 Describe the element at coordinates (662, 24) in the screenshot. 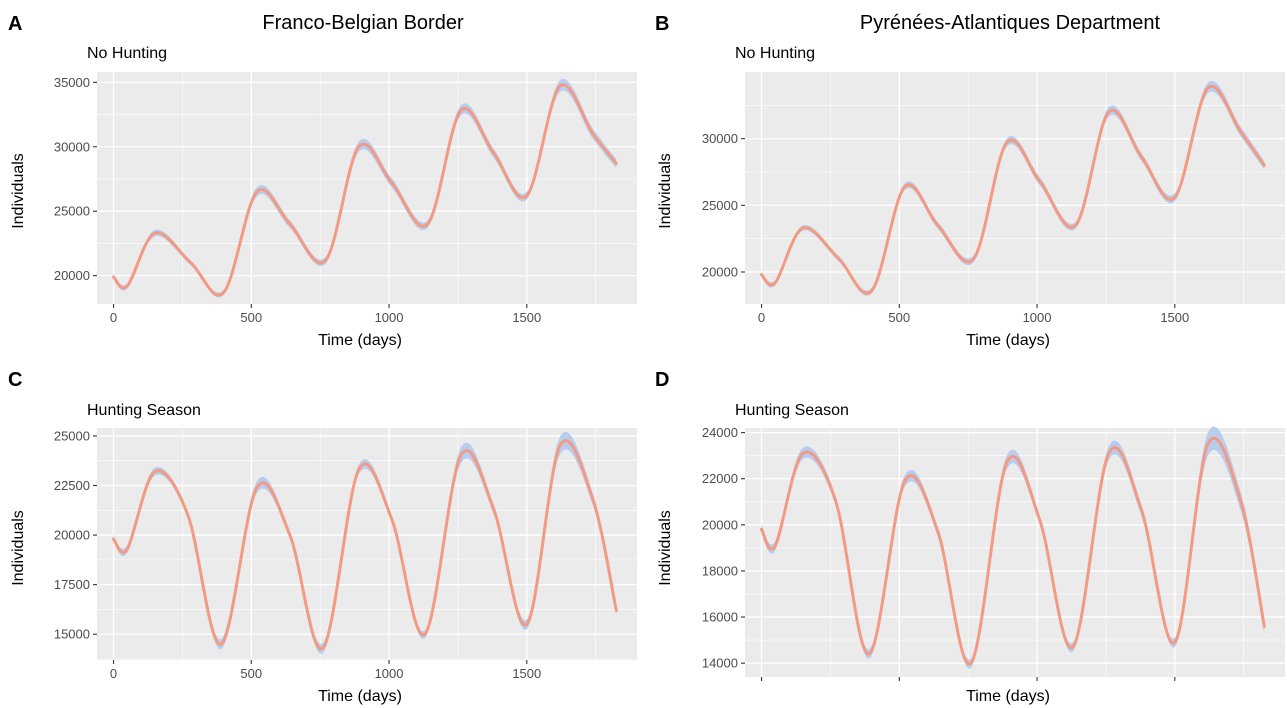

I see `panel-letter: B` at that location.